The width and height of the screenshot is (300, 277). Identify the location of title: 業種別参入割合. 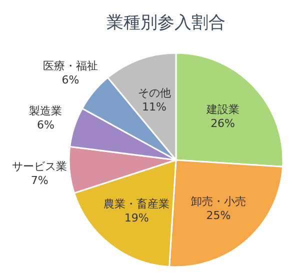
(166, 23).